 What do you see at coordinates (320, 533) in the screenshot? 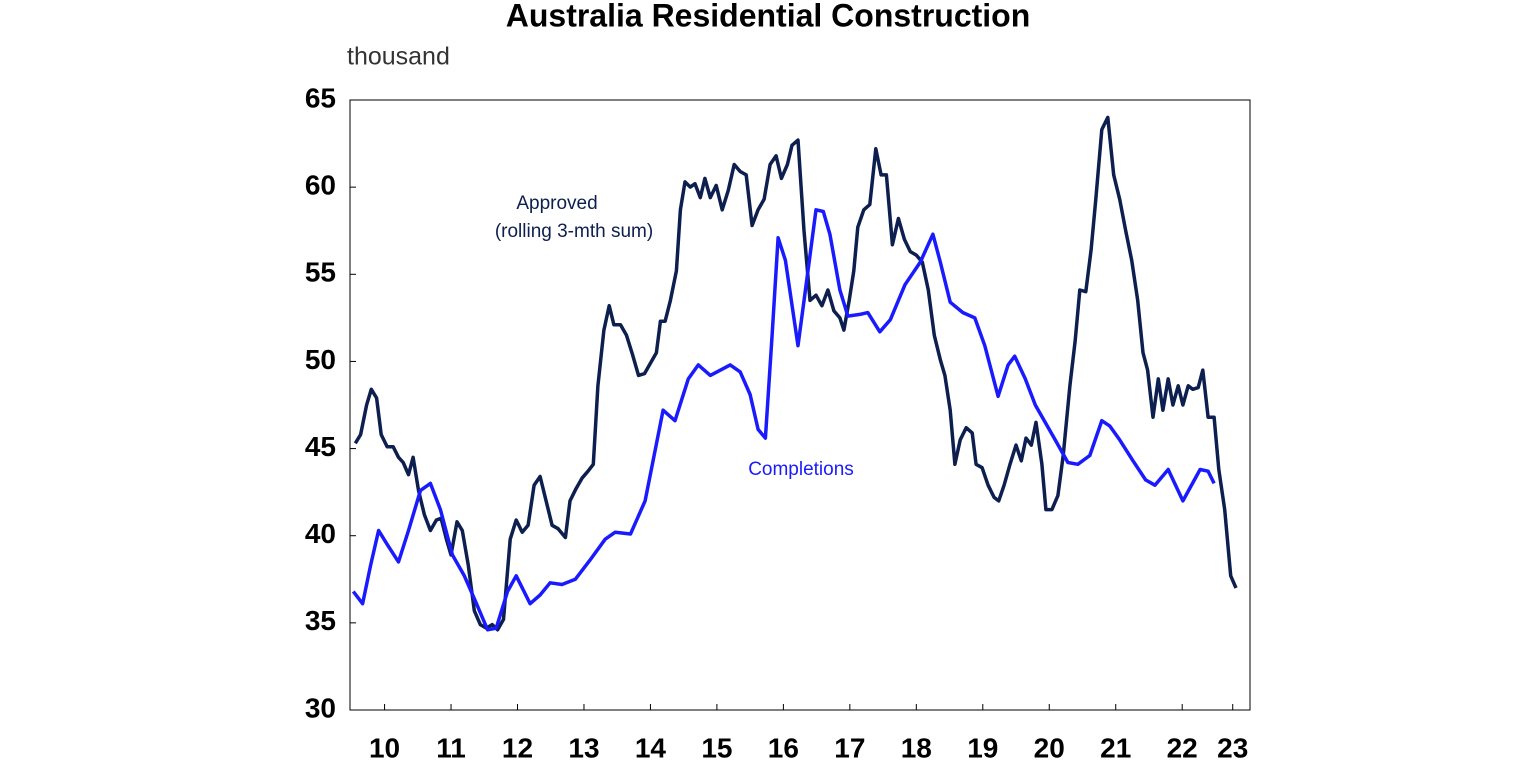
I see `y-tick-label: 40` at bounding box center [320, 533].